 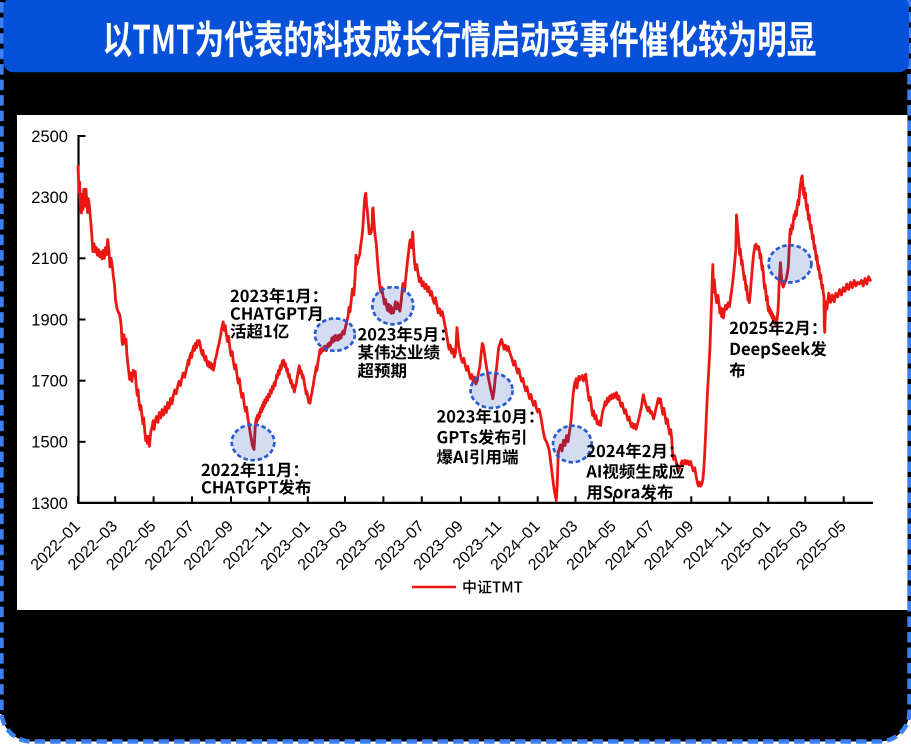 I want to click on svg-text: 1700, so click(x=49, y=382).